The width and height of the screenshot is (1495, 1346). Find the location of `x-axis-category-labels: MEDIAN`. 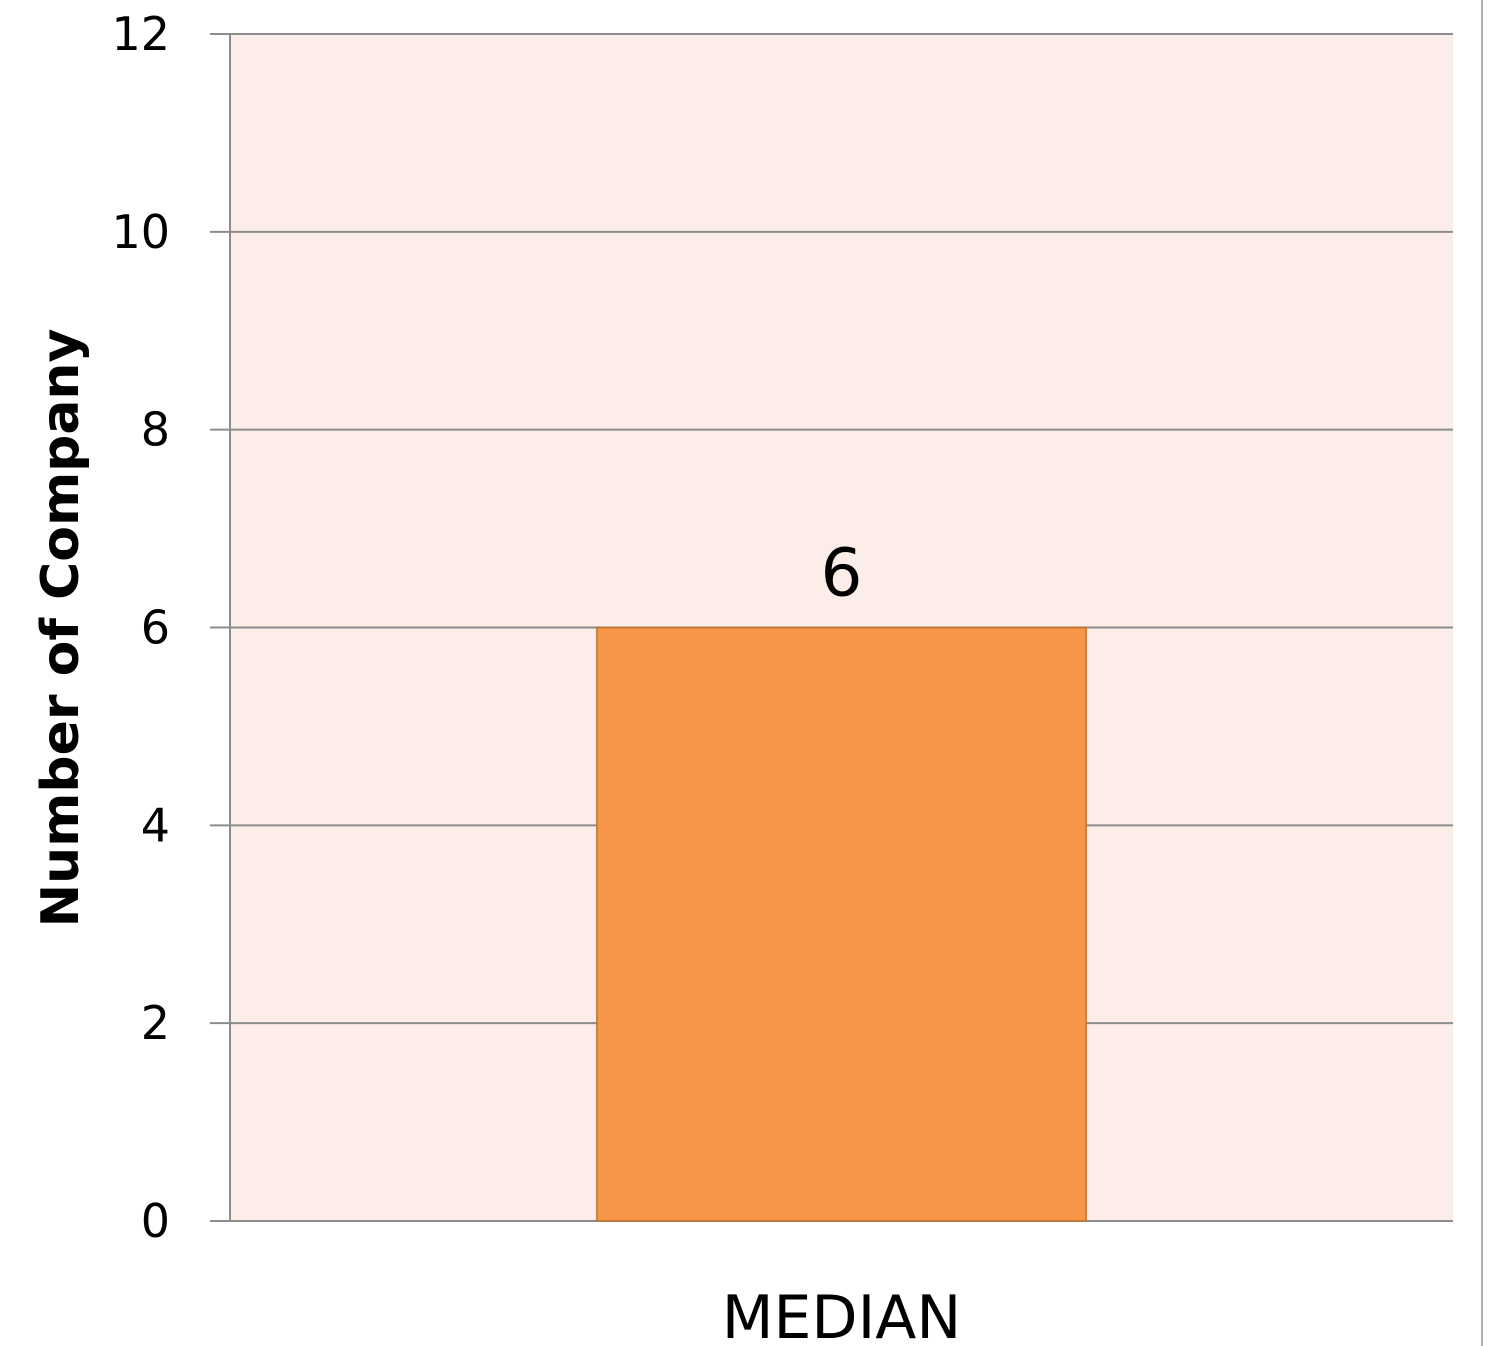

x-axis-category-labels: MEDIAN is located at coordinates (842, 1314).